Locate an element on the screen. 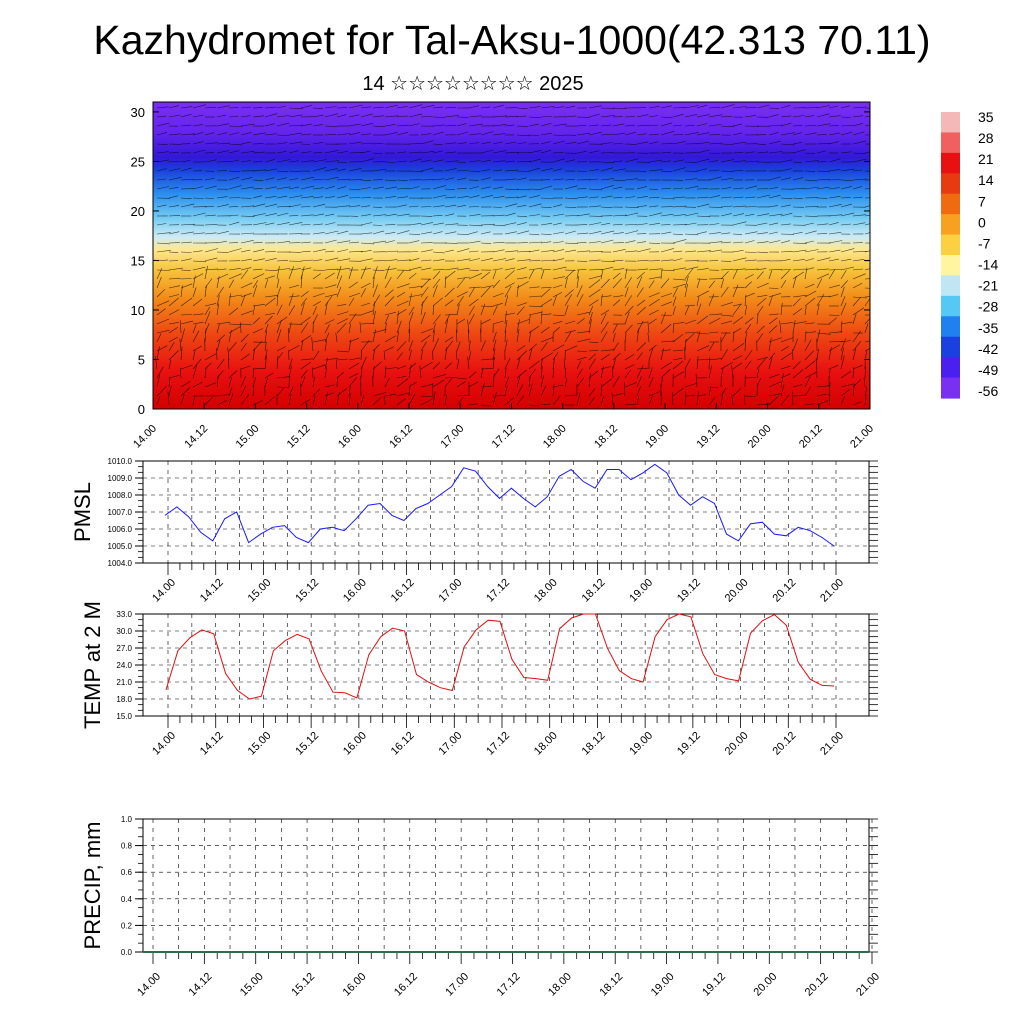 The image size is (1024, 1024). y-tick-label: 1005.0 is located at coordinates (120, 546).